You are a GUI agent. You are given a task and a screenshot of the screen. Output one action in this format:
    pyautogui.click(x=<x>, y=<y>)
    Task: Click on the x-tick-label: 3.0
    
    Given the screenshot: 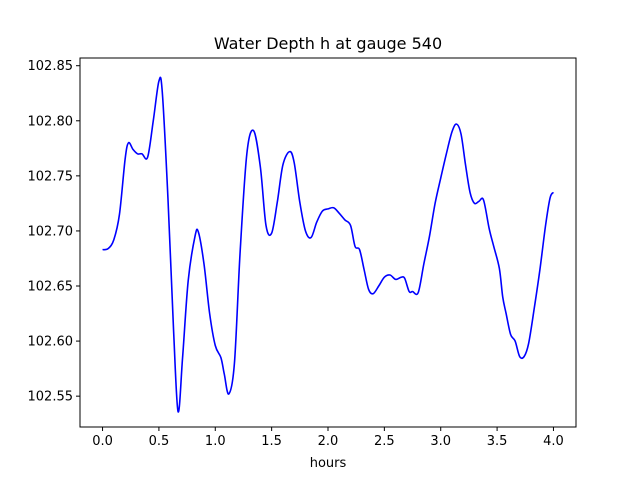 What is the action you would take?
    pyautogui.click(x=440, y=441)
    